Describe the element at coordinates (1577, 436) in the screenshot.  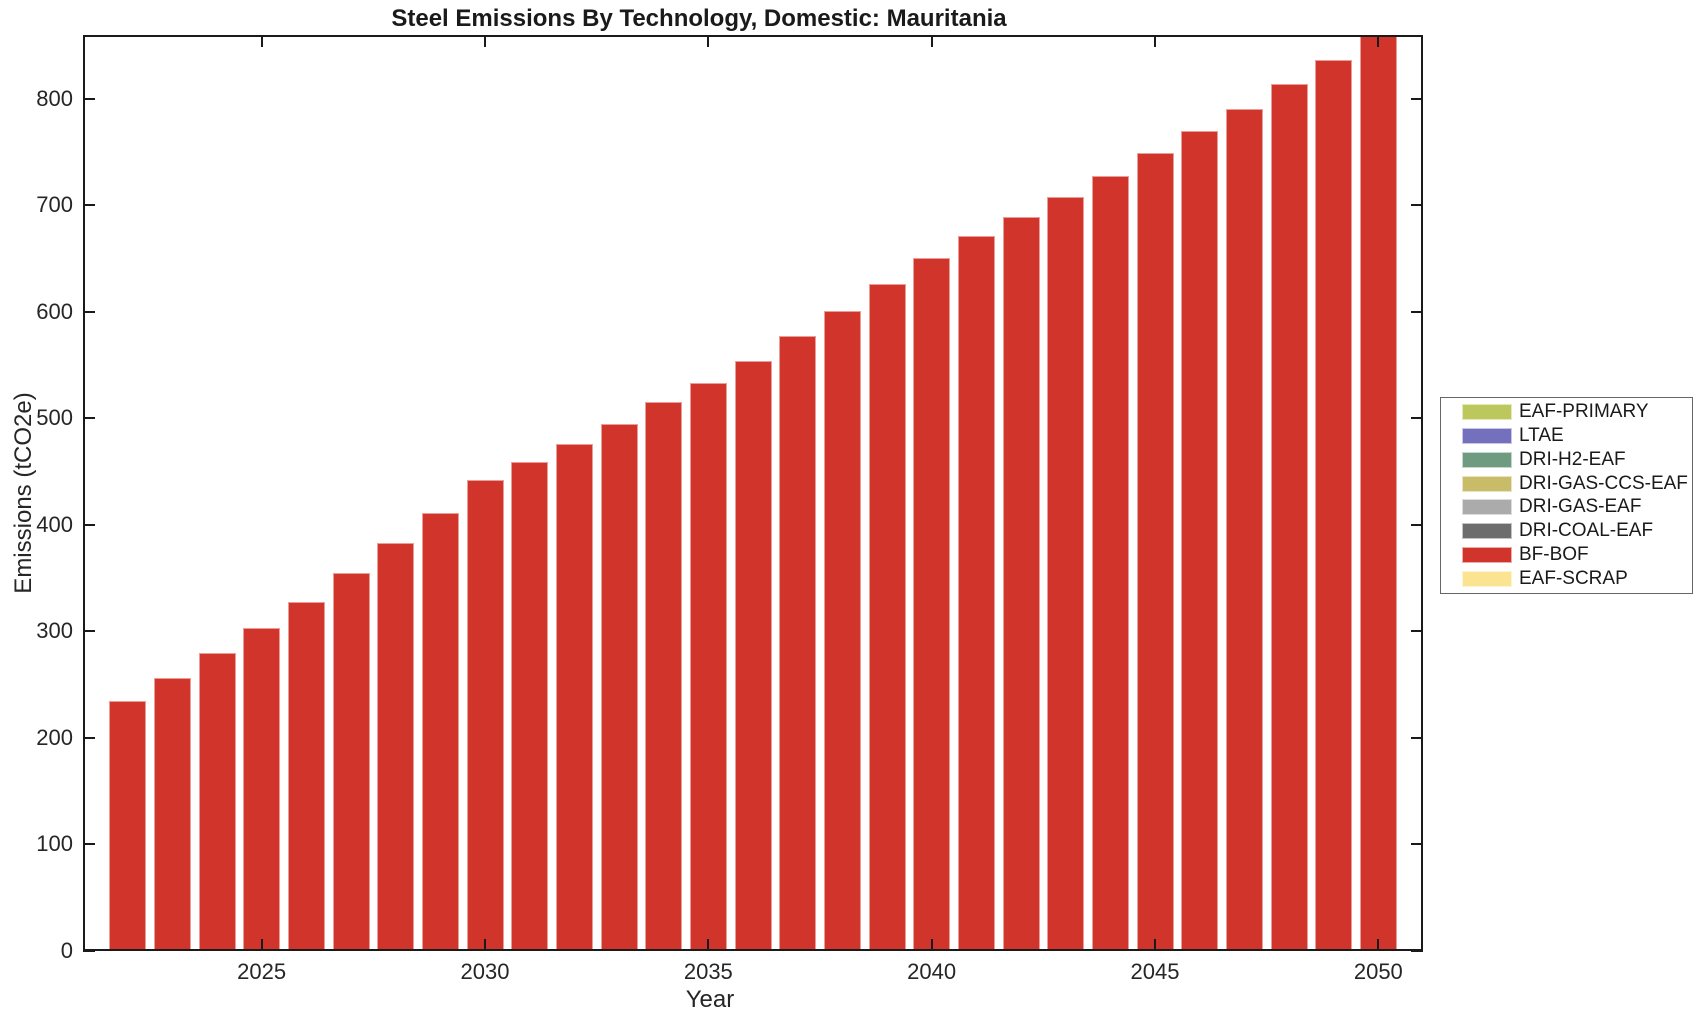
I see `legend-item-LTAE: LTAE` at that location.